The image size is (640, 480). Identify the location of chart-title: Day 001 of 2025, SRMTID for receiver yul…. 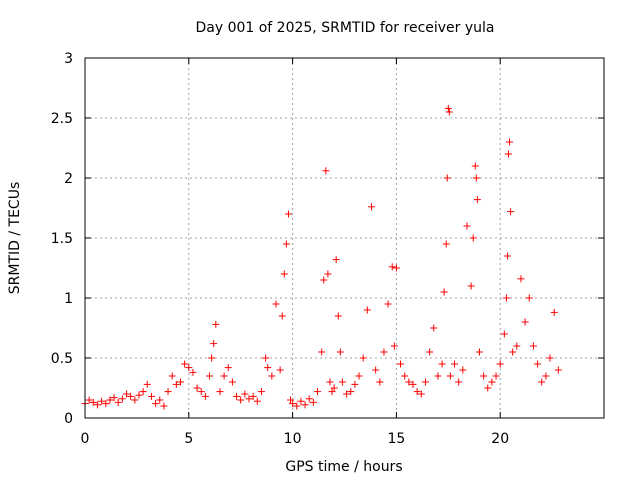
(344, 28).